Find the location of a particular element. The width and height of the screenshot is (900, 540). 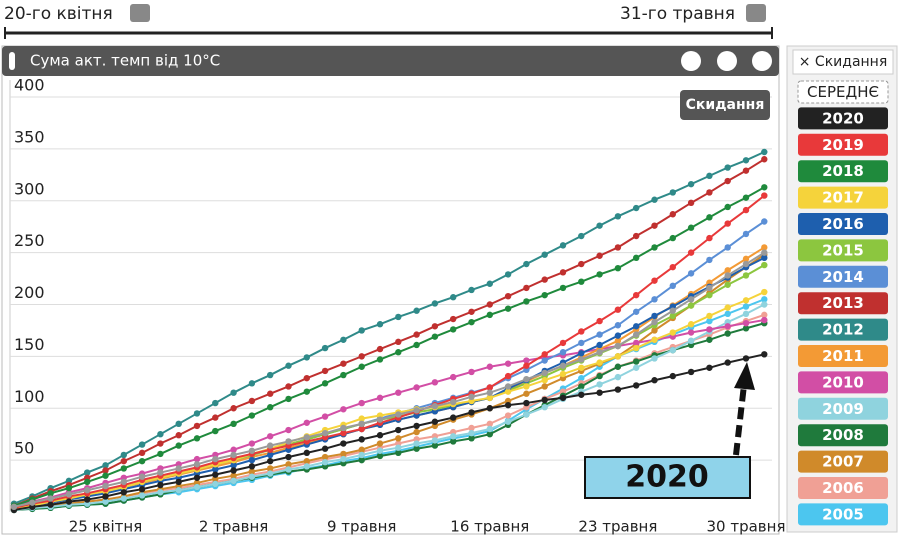

share-button is located at coordinates (691, 61).